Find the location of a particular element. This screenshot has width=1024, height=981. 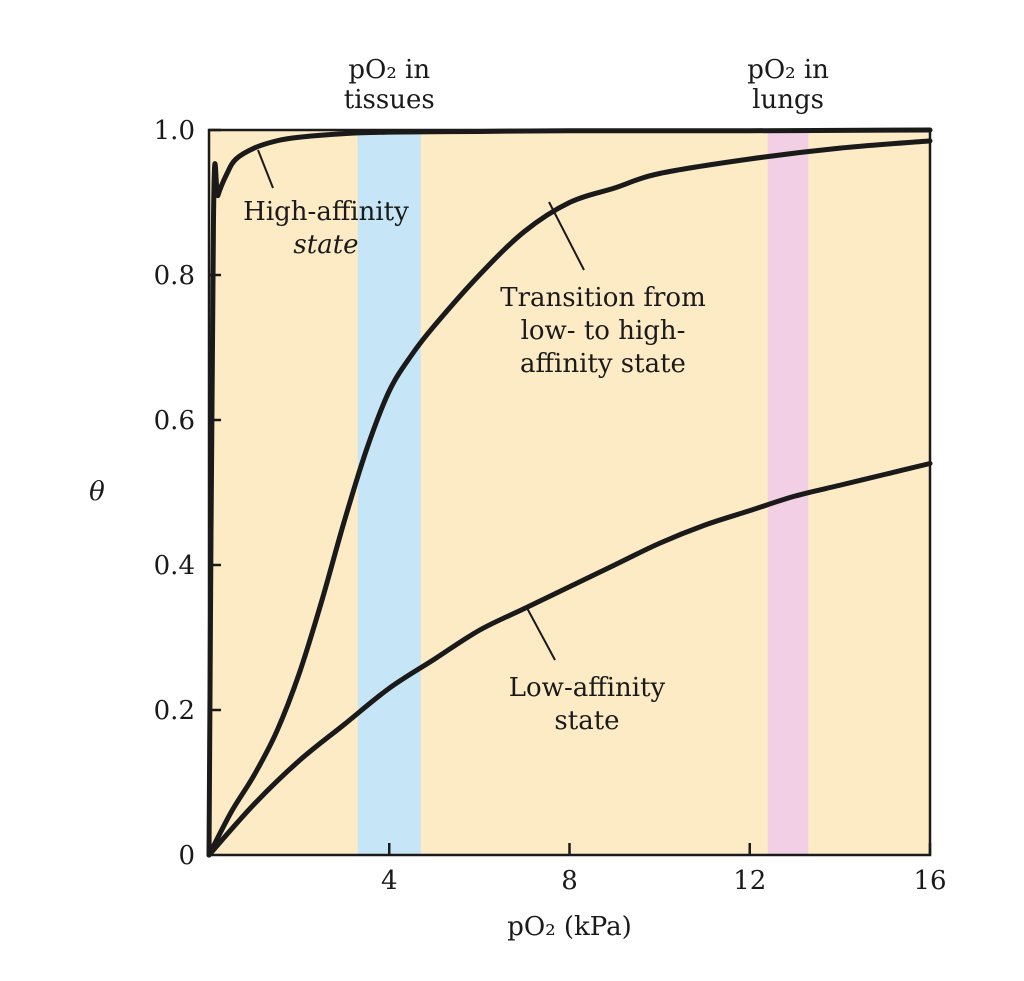

leader-transition is located at coordinates (566, 236).